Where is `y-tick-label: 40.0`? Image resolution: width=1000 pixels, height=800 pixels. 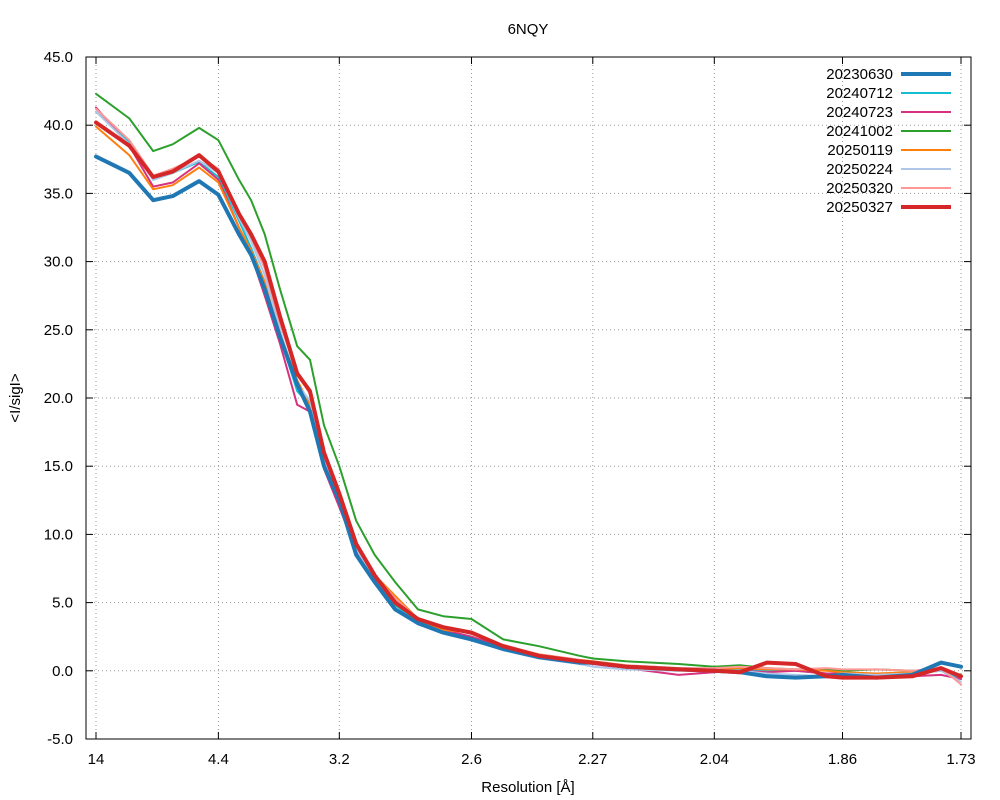 y-tick-label: 40.0 is located at coordinates (58, 125).